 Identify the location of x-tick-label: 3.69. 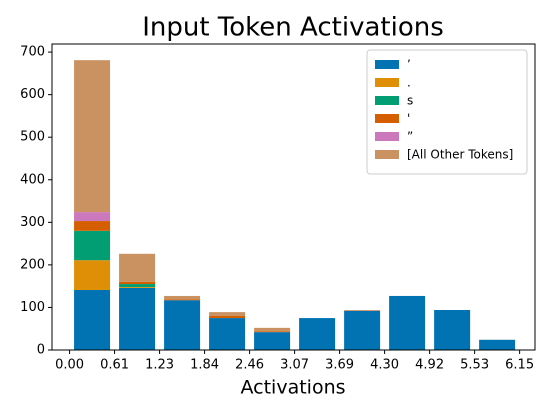
(339, 365).